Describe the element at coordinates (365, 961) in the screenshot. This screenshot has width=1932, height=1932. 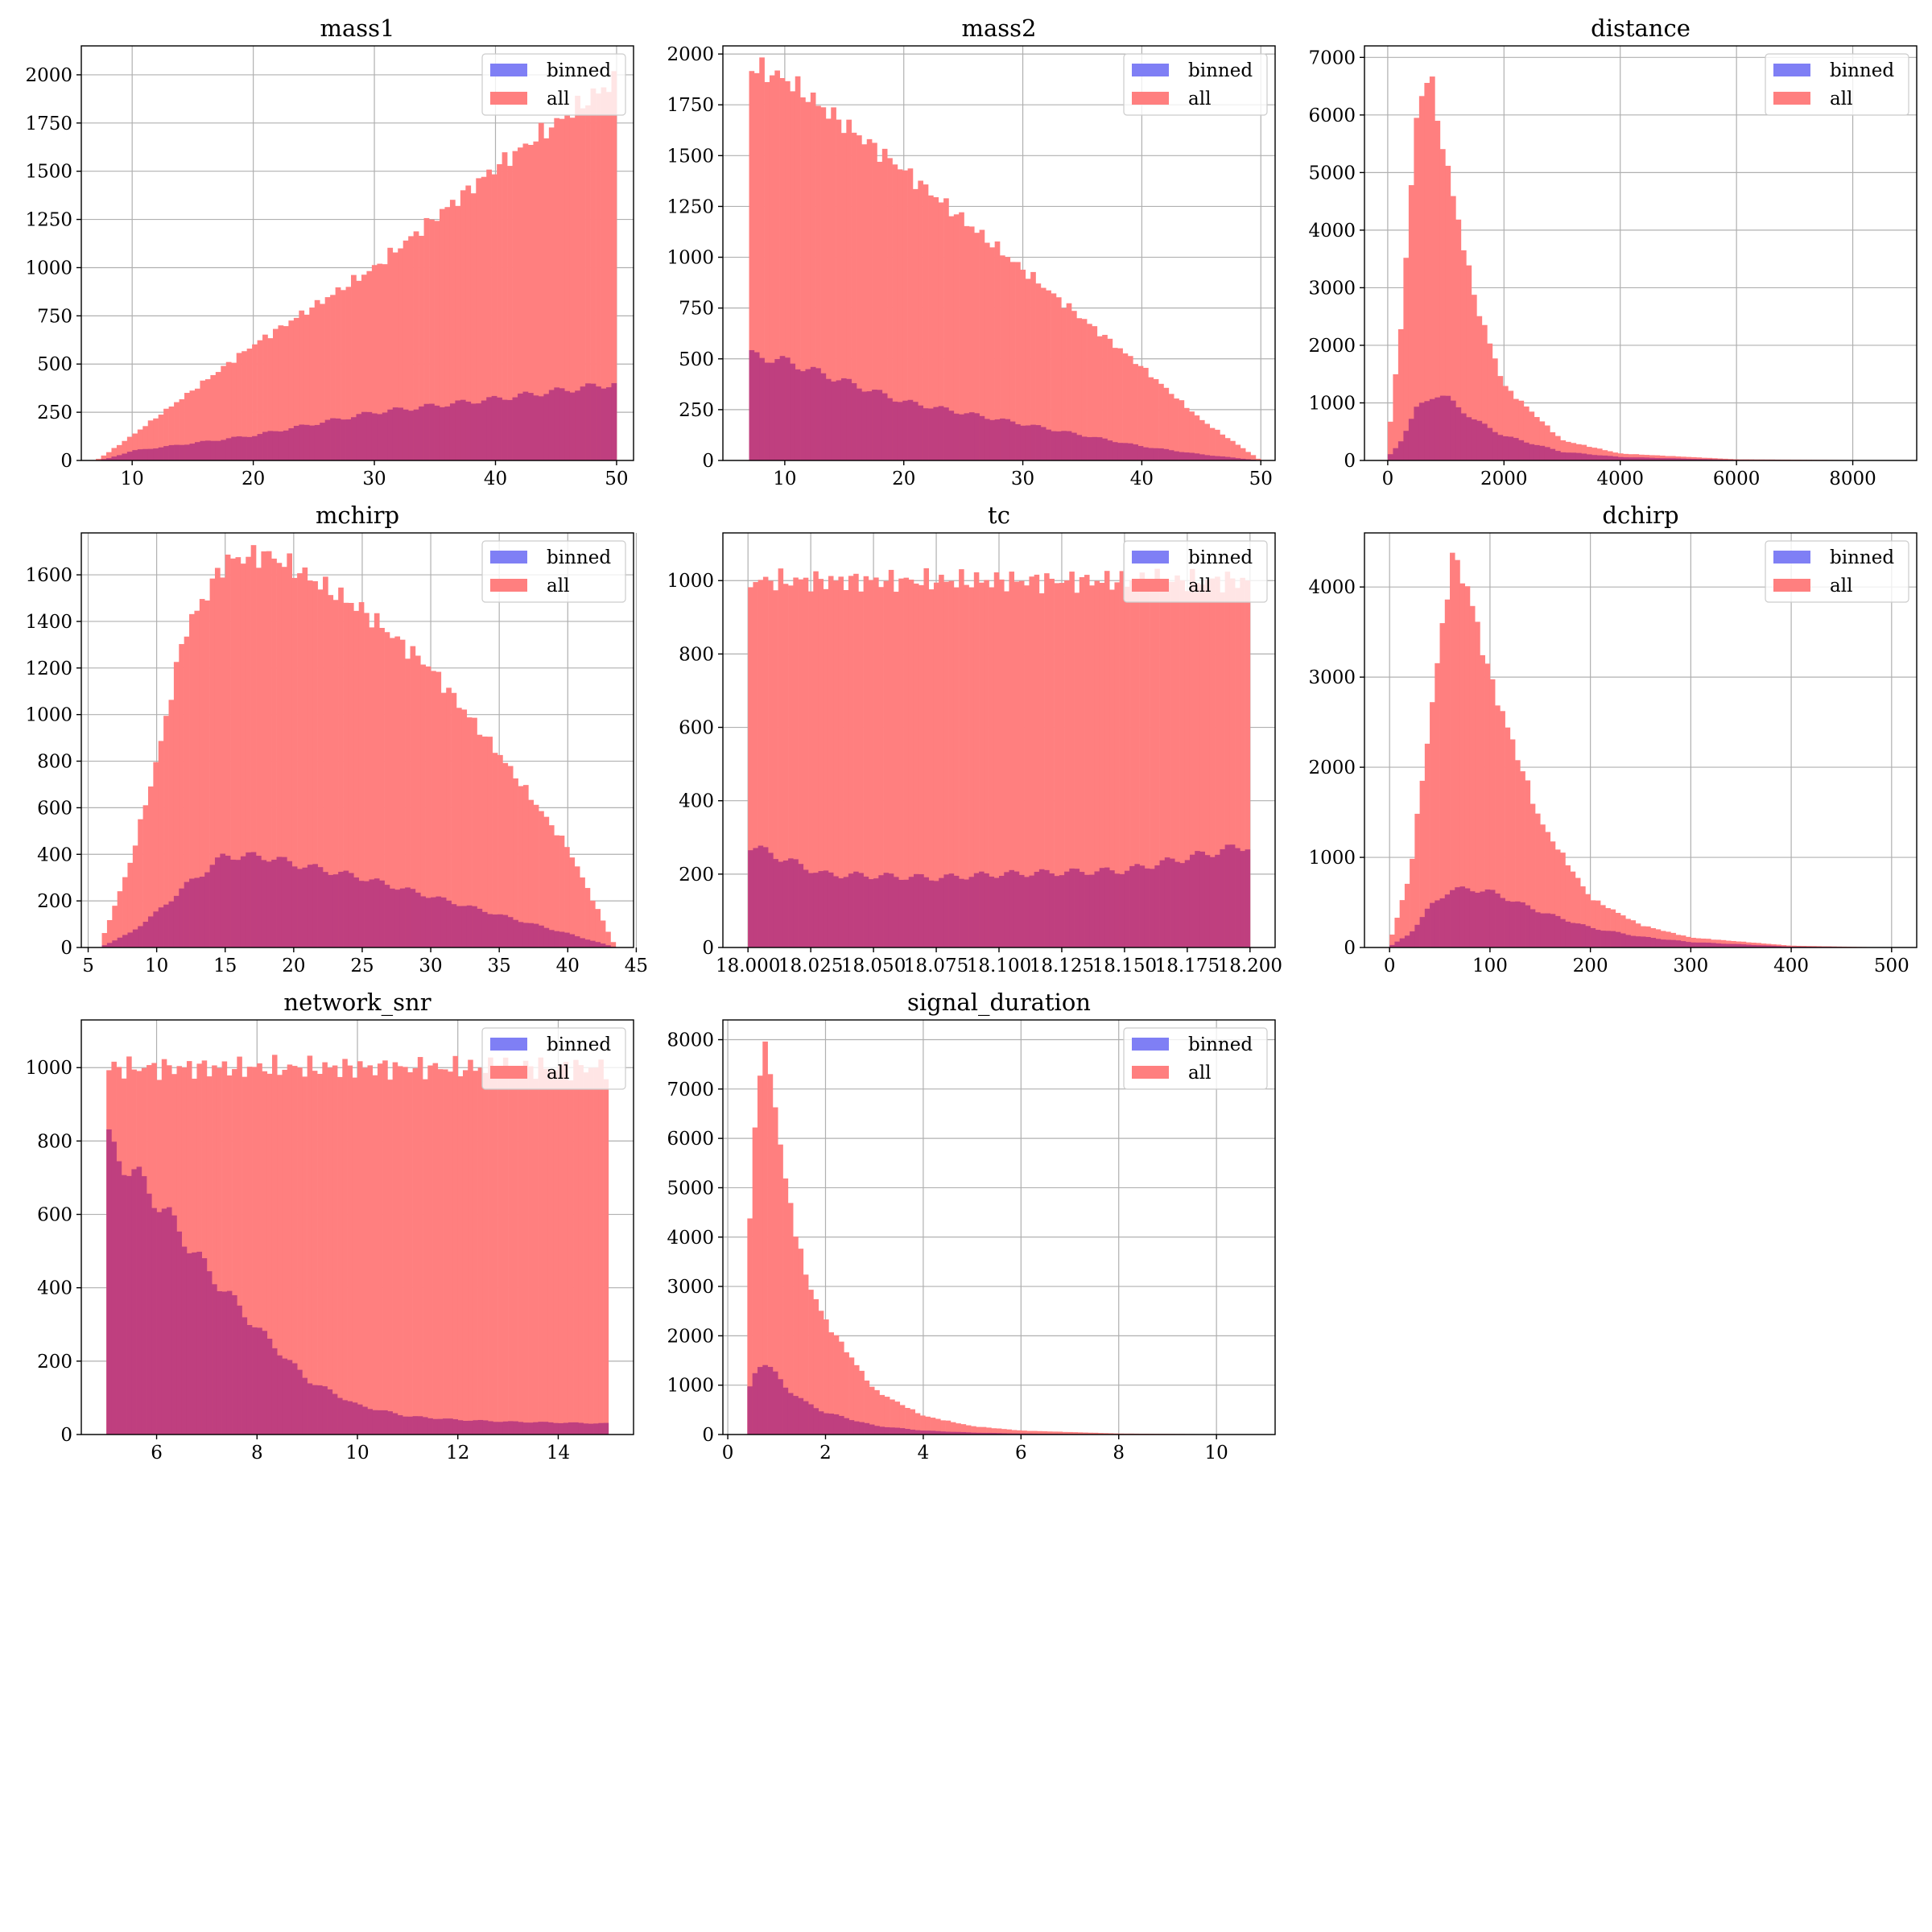
I see `x-ticks: 5 10 15 20 25 30 35 40 45` at that location.